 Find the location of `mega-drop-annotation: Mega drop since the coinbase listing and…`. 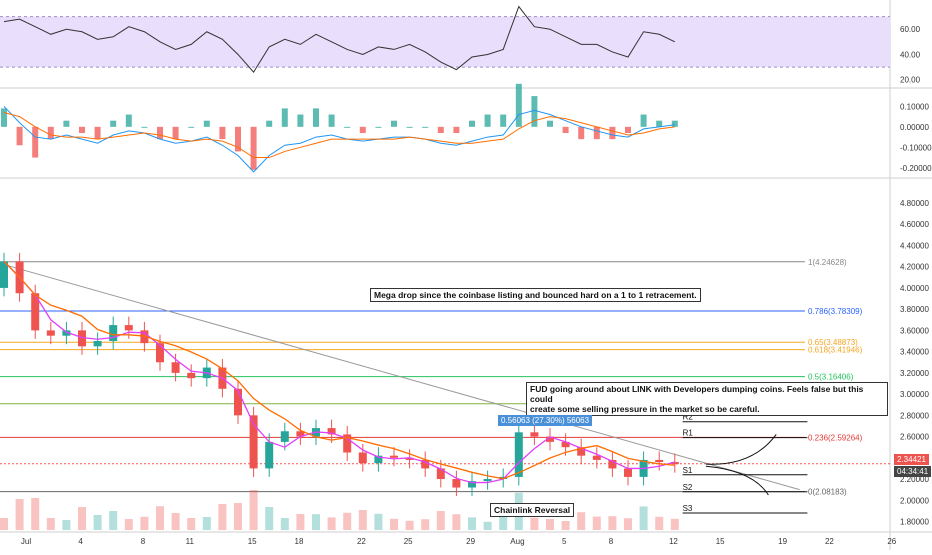

mega-drop-annotation: Mega drop since the coinbase listing and… is located at coordinates (535, 295).